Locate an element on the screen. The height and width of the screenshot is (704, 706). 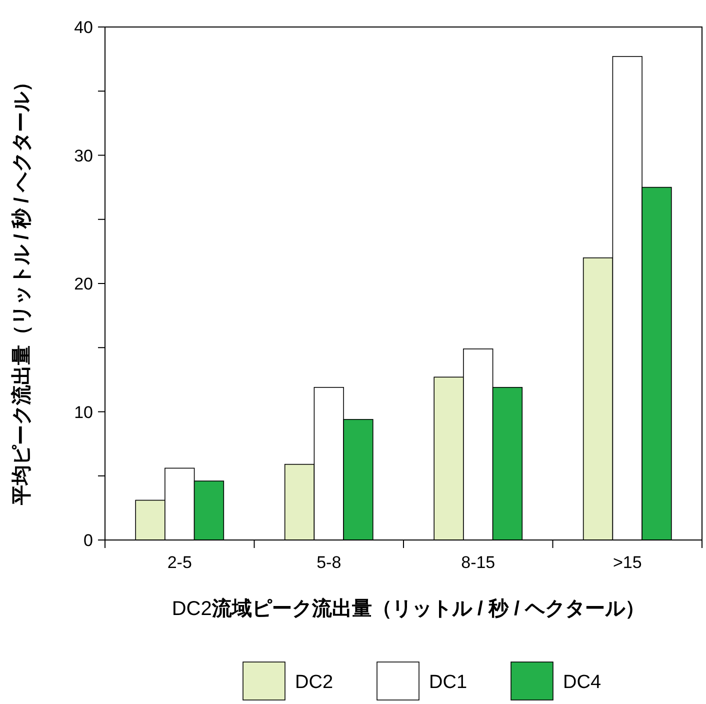
x-axis-title: DC2流域ピーク流出量（リットル / 秒 / ヘクタール） is located at coordinates (409, 608).